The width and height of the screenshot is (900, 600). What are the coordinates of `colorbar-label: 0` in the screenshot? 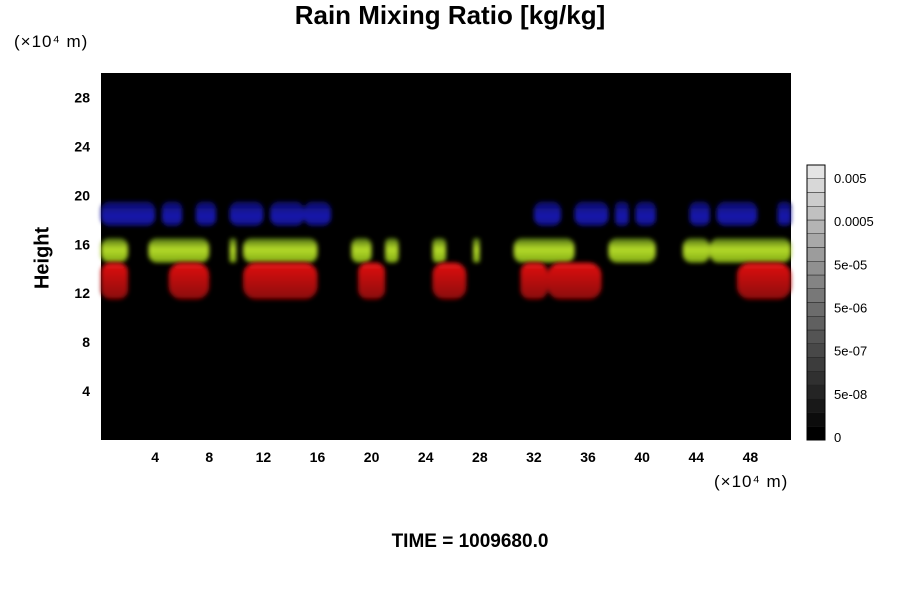 It's located at (837, 437).